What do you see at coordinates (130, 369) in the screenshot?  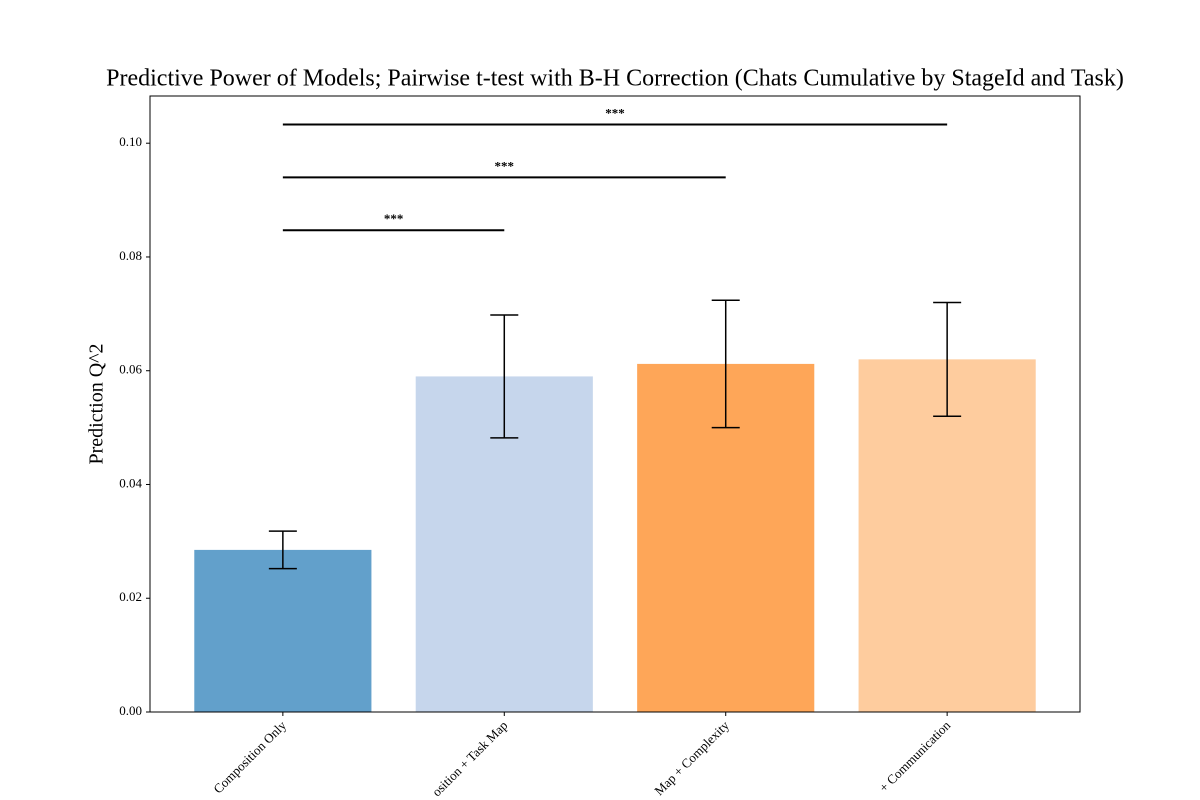 I see `y-tick-label: 0.06` at bounding box center [130, 369].